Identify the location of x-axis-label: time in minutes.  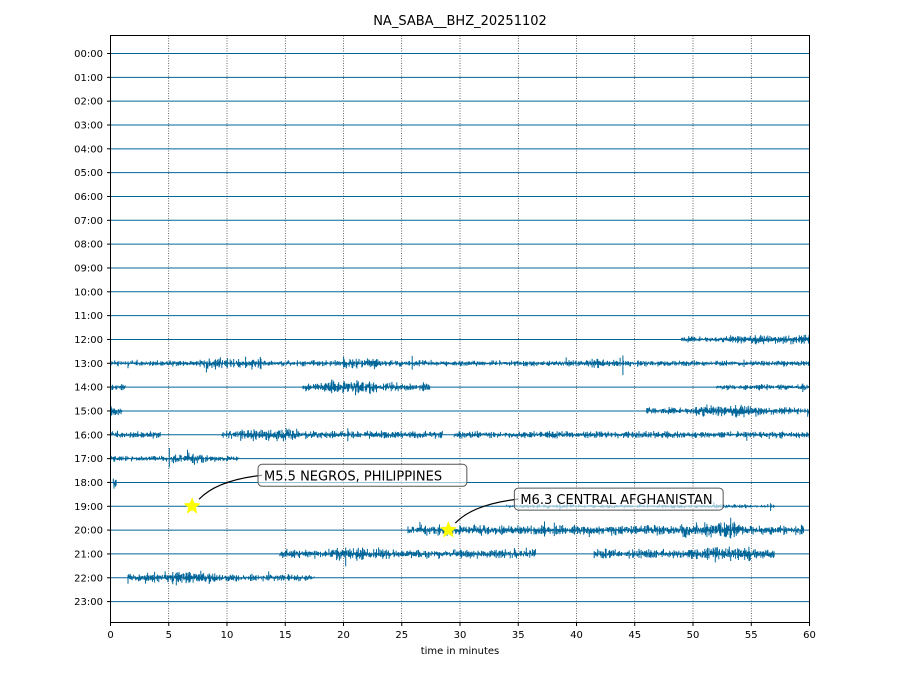
(460, 651).